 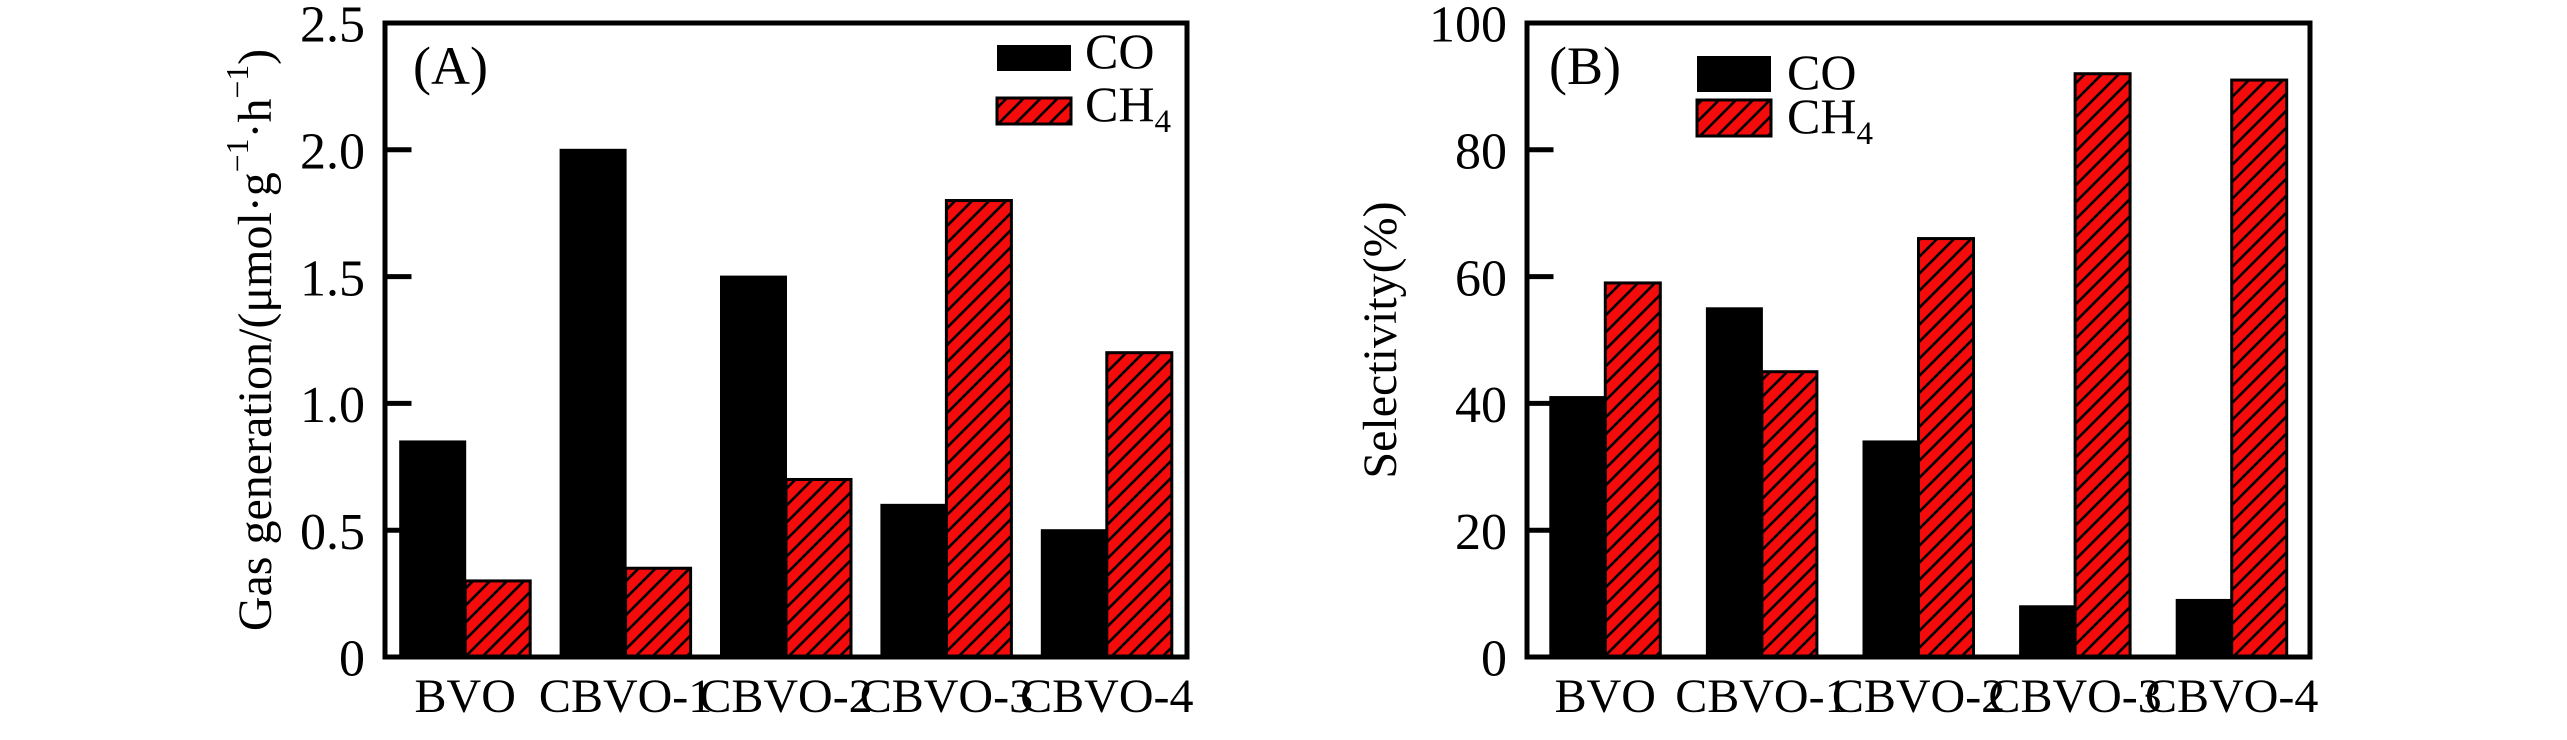 I want to click on y-tick-label: 1.5, so click(x=332, y=278).